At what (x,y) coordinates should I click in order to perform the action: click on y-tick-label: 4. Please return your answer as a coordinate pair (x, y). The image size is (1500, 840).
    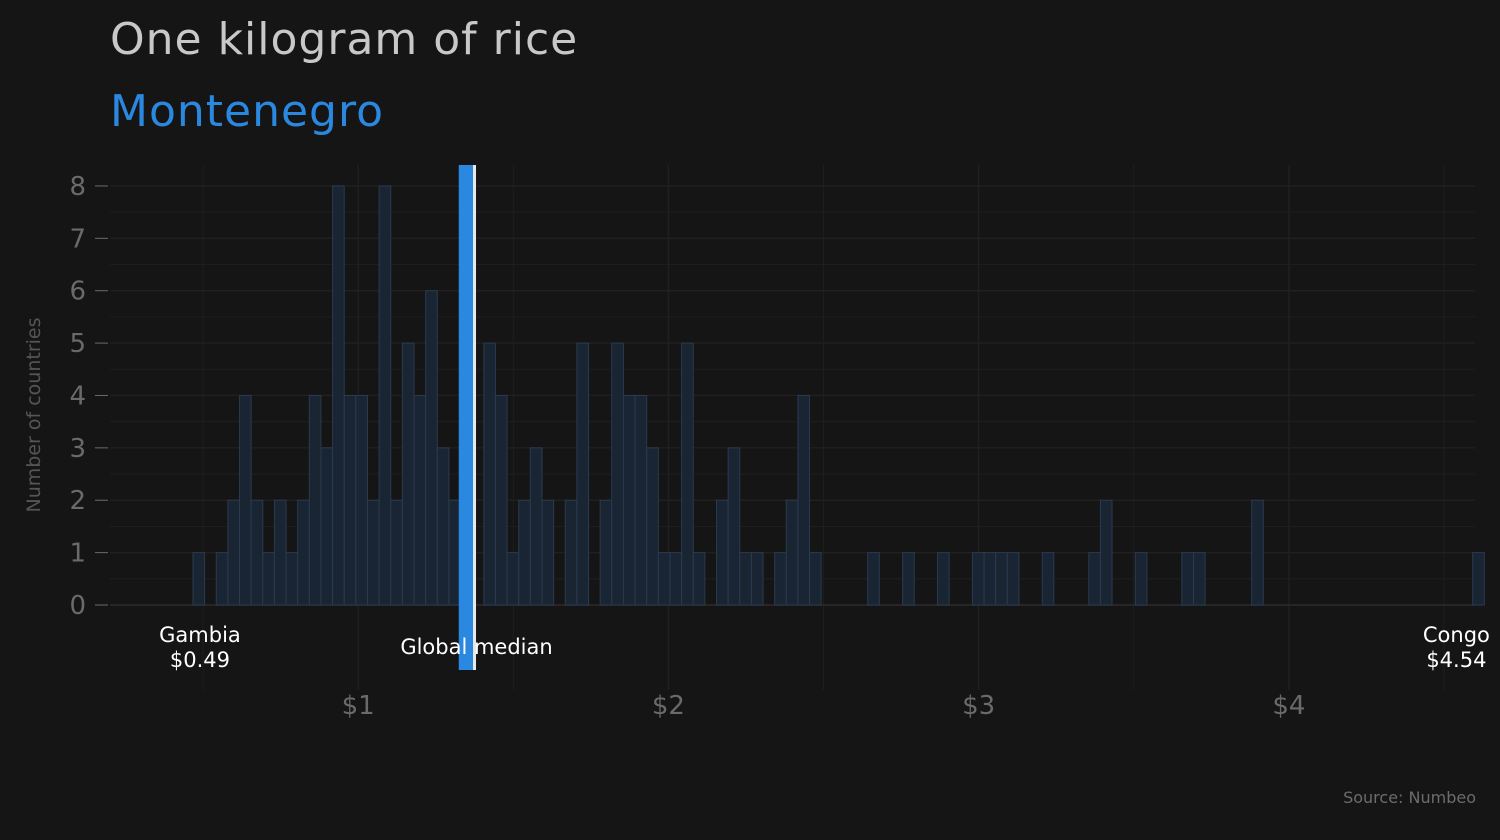
    Looking at the image, I should click on (77, 396).